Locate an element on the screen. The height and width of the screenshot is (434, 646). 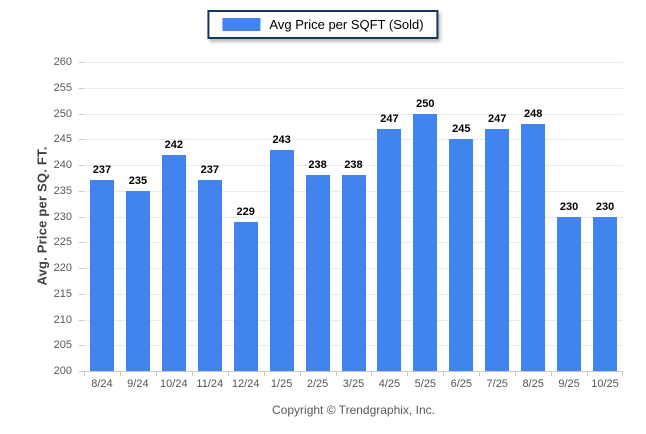
bar-6/25 is located at coordinates (461, 255).